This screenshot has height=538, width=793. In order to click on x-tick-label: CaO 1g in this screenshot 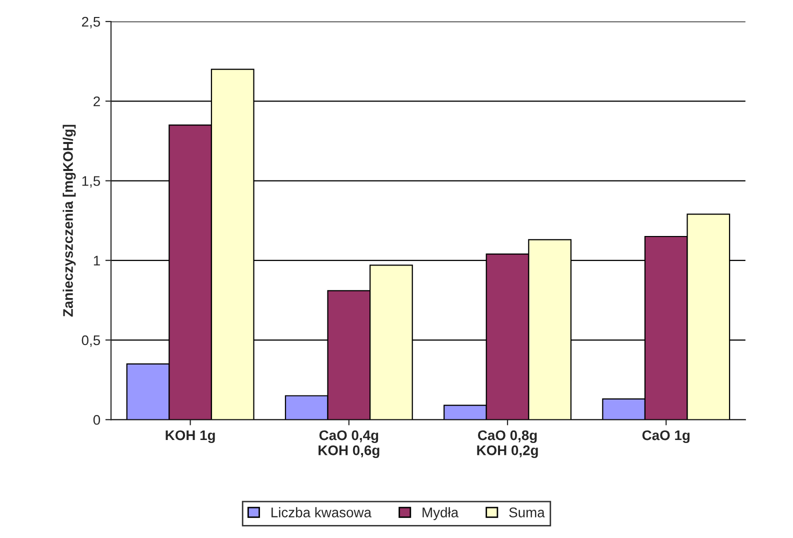, I will do `click(666, 437)`.